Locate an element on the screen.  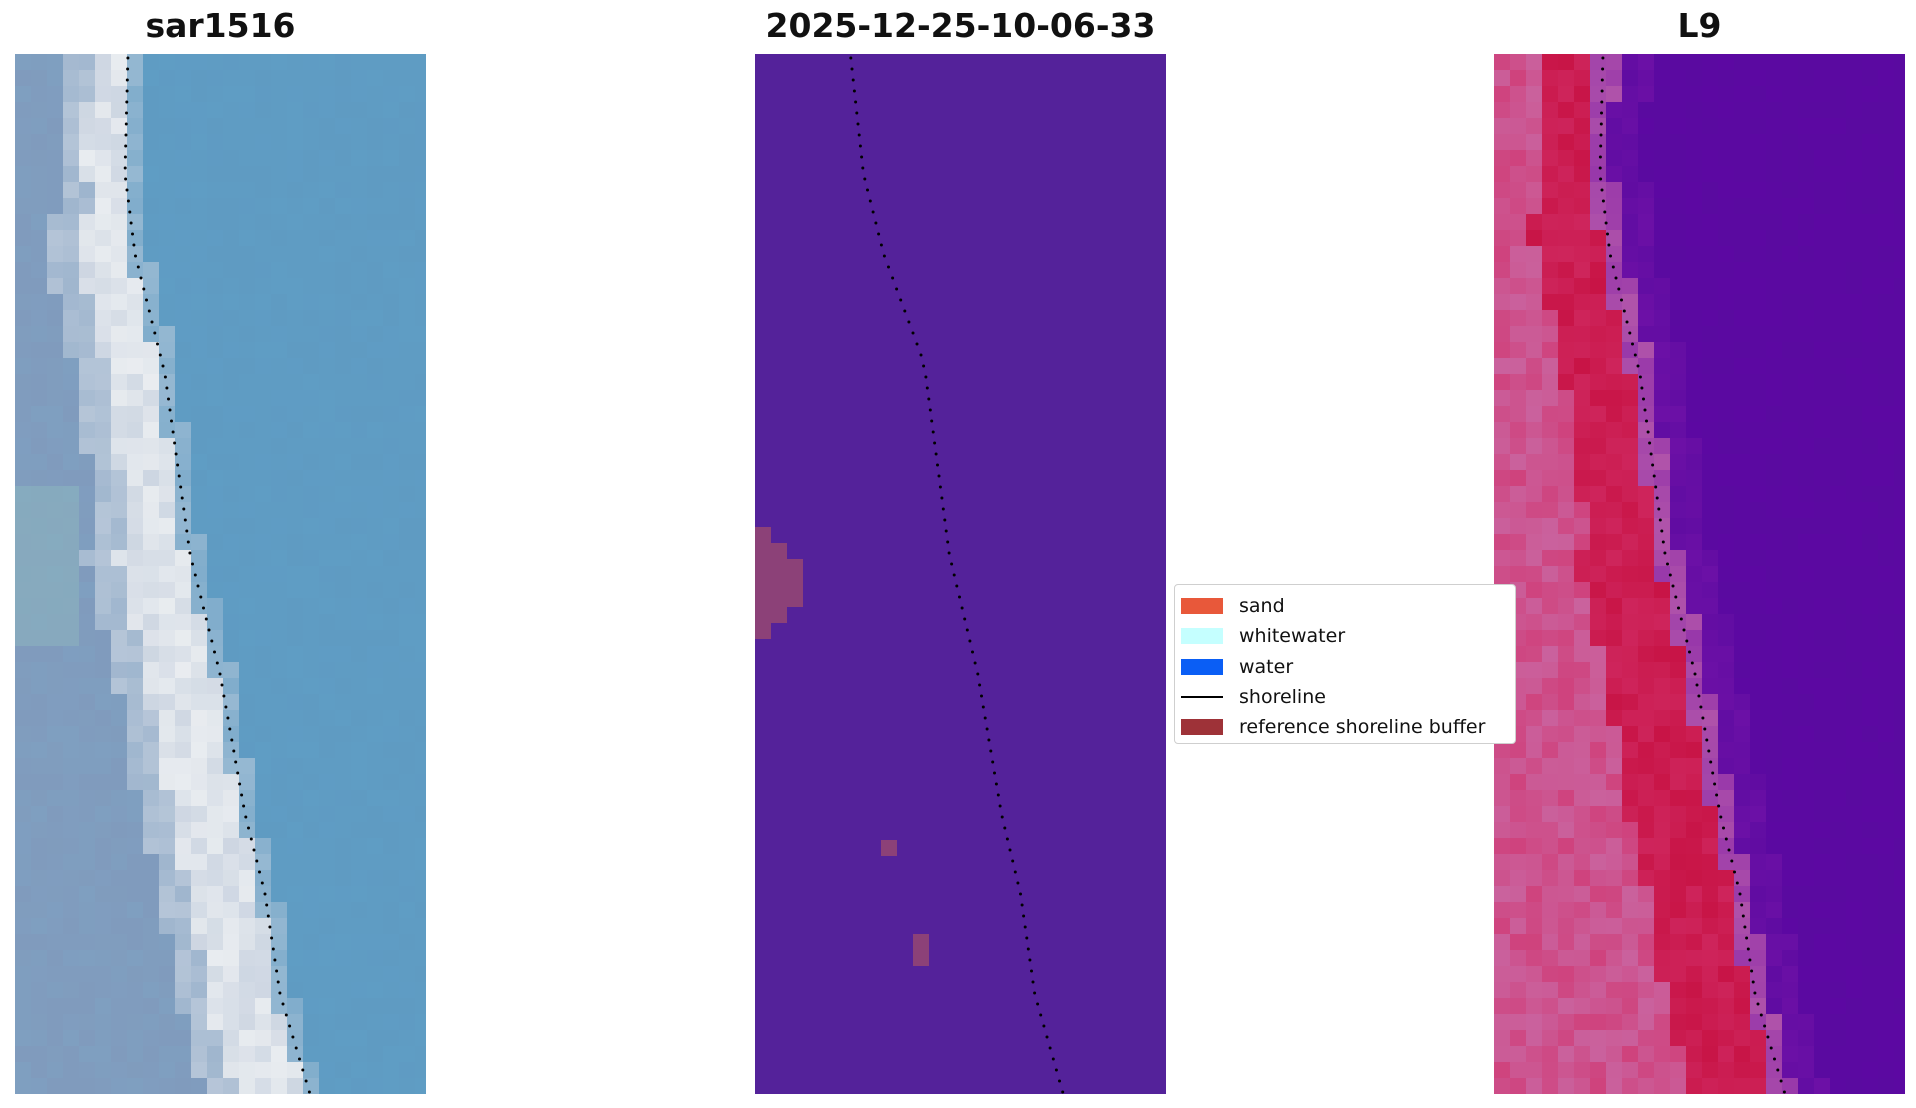
legend-item-whitewater: whitewater is located at coordinates (1263, 636).